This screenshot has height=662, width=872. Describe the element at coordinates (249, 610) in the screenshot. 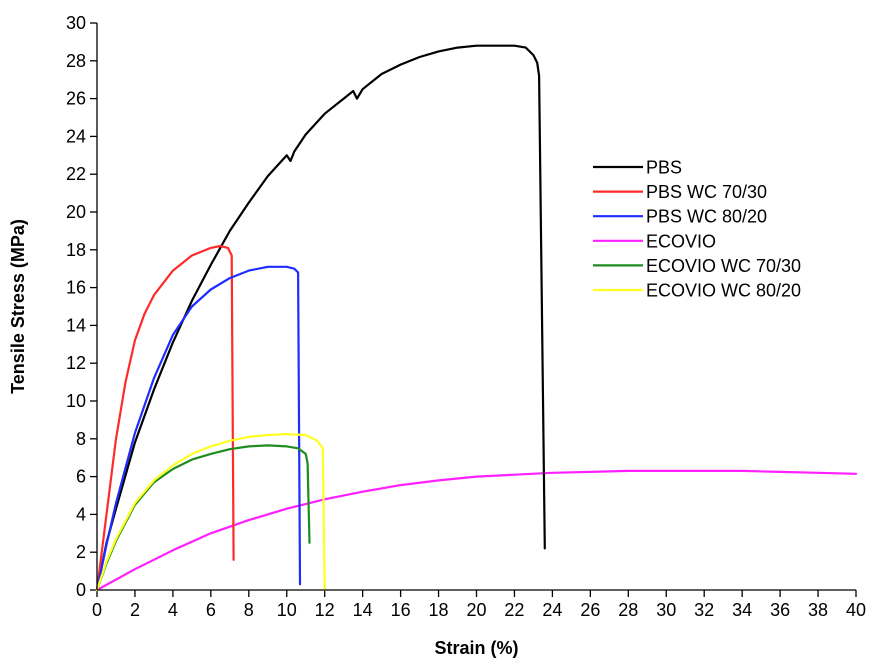

I see `x-tick-label: 8` at that location.